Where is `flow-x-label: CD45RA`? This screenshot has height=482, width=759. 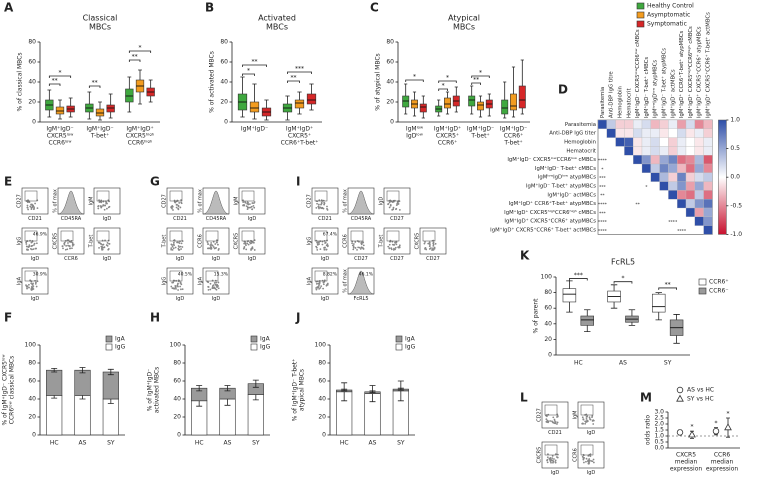
flow-x-label: CD45RA is located at coordinates (361, 219).